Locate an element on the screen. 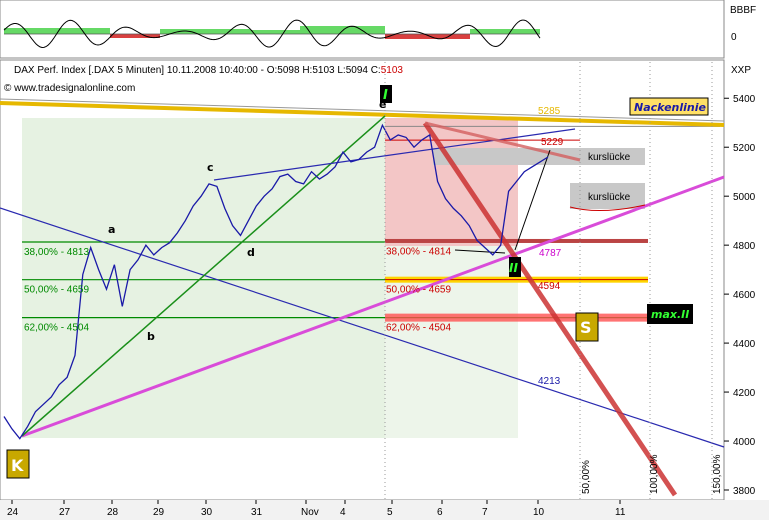  x-tick-label: 29 is located at coordinates (159, 512).